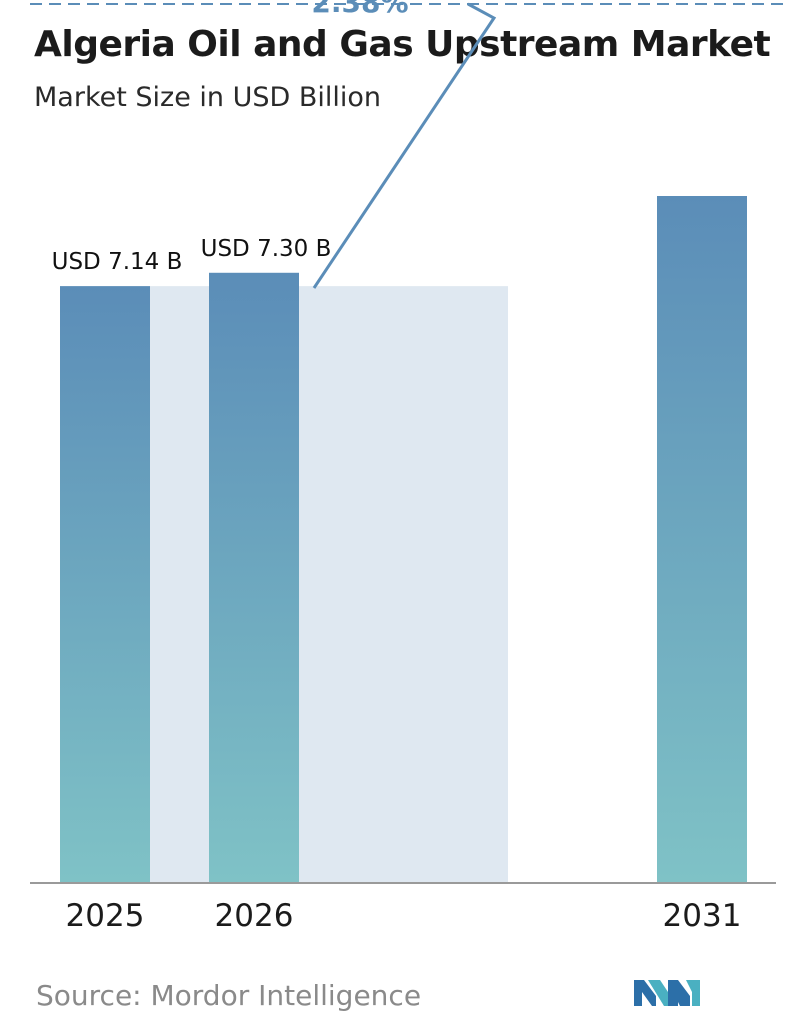 This screenshot has height=1034, width=796. What do you see at coordinates (404, 145) in the screenshot?
I see `cagr-arrow` at bounding box center [404, 145].